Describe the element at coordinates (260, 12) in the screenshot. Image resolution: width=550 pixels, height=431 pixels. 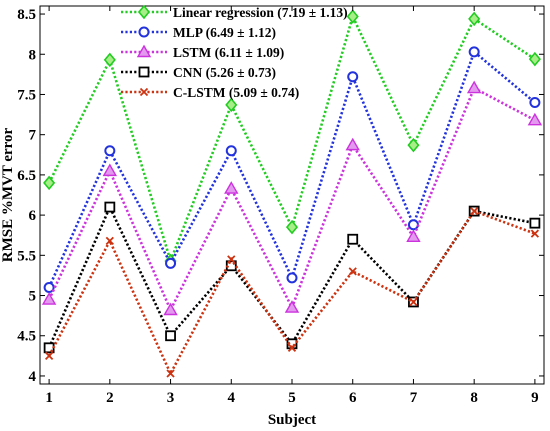
I see `legend-label: Linear regression (7.19 ± 1.13)` at that location.